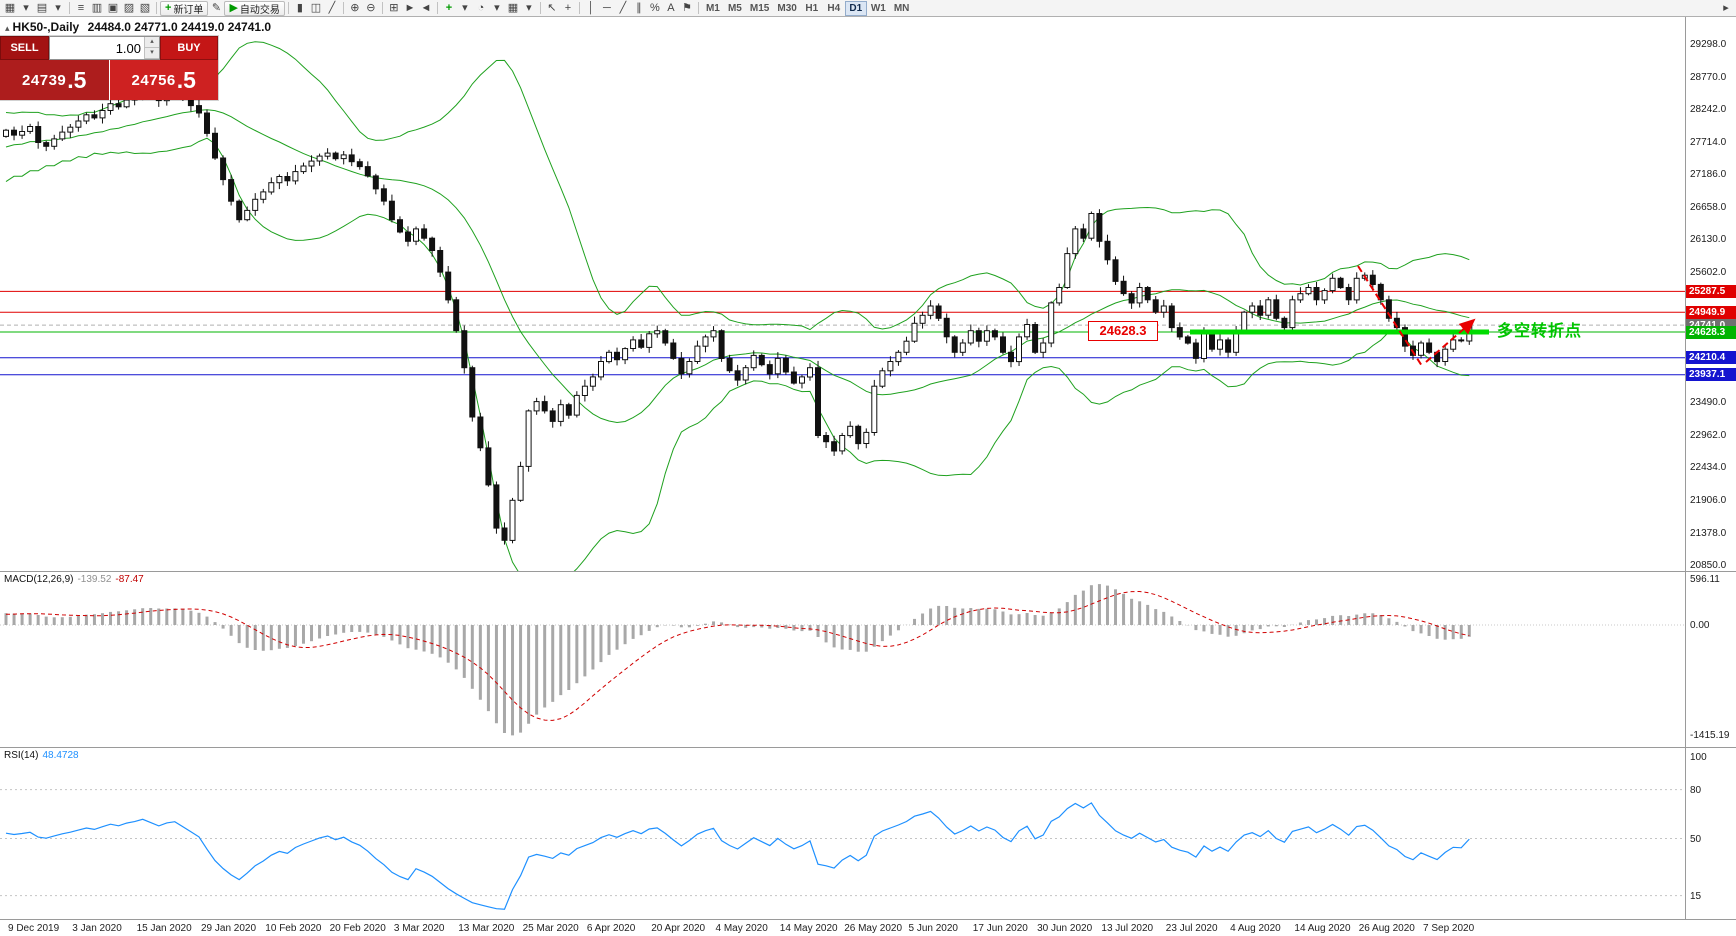  I want to click on timeframe-mn-button: MN, so click(902, 8).